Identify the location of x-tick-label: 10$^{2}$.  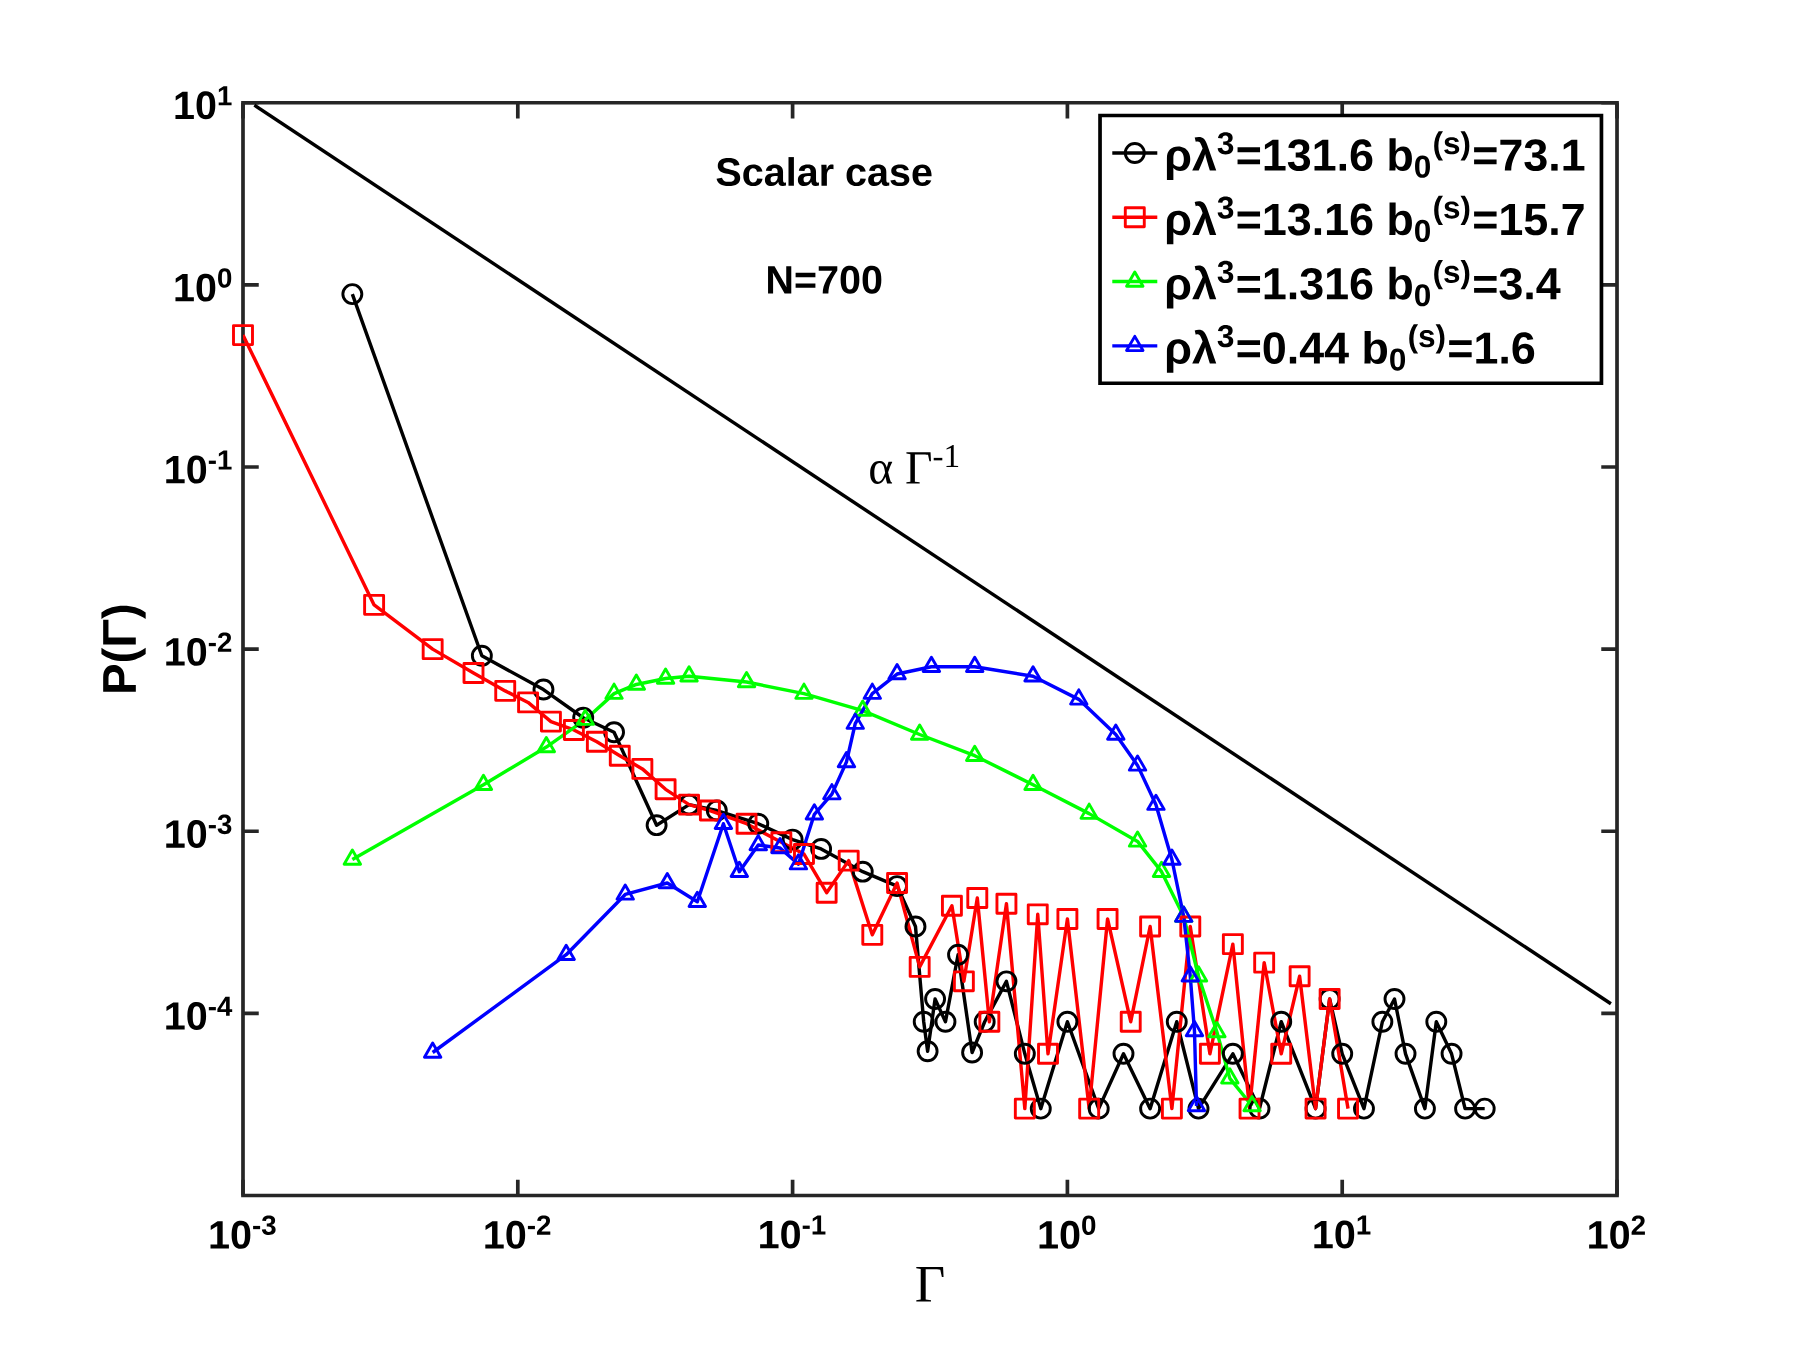
(1617, 1232).